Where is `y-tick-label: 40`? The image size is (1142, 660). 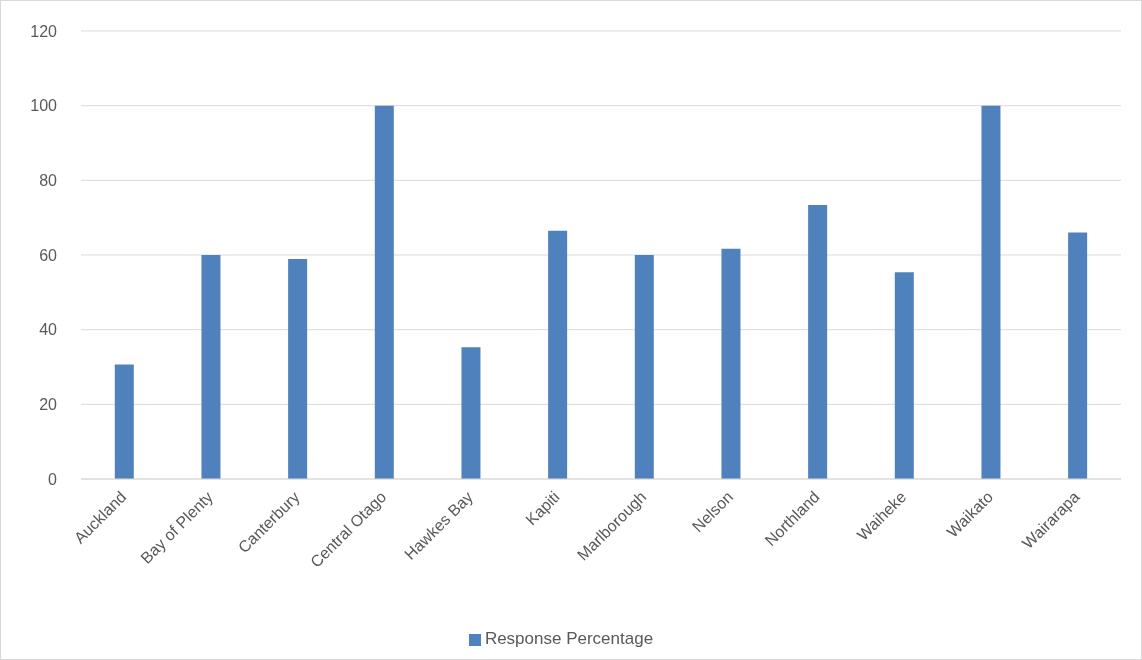 y-tick-label: 40 is located at coordinates (48, 330).